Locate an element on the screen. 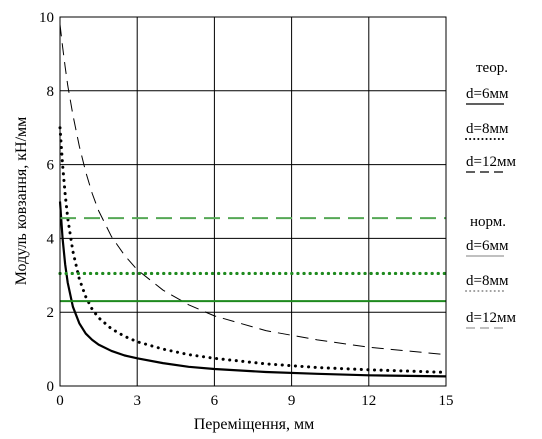 The width and height of the screenshot is (542, 439). legend-group-title: норм. is located at coordinates (488, 222).